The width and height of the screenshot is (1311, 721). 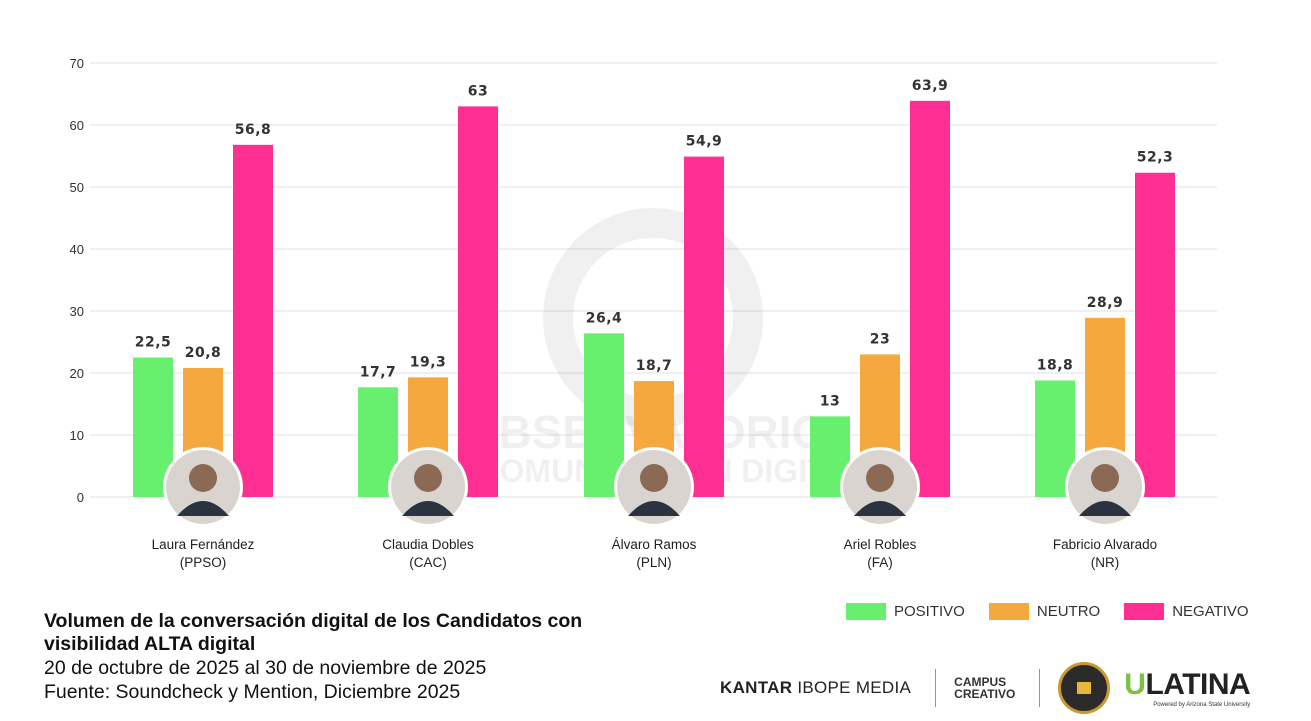 I want to click on legend-item-neutro: NEUTRO, so click(x=1044, y=611).